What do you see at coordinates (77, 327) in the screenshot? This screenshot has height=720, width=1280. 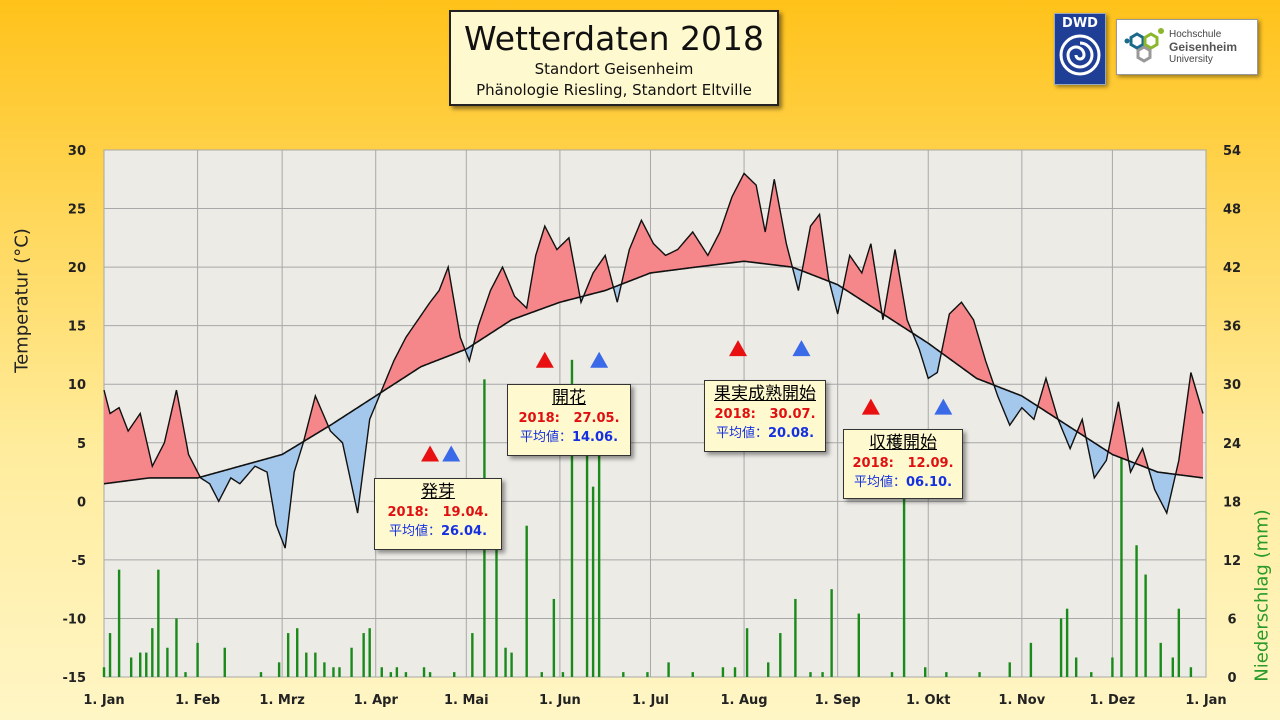 I see `y-tick-label: 15` at bounding box center [77, 327].